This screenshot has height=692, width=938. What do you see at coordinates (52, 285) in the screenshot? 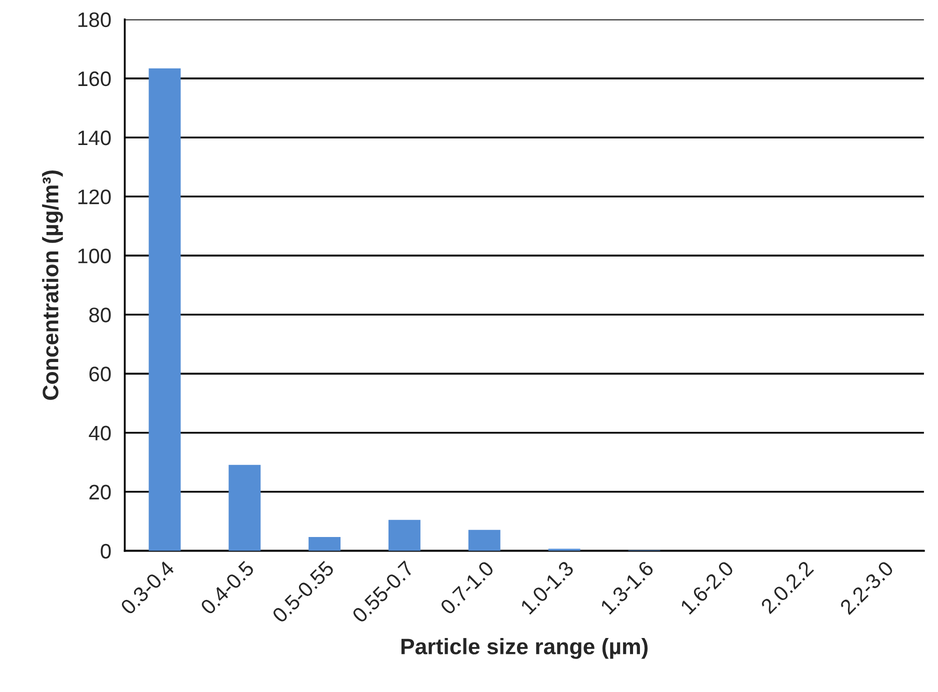
I see `y-axis-title: Concentration (µg/m³)` at bounding box center [52, 285].